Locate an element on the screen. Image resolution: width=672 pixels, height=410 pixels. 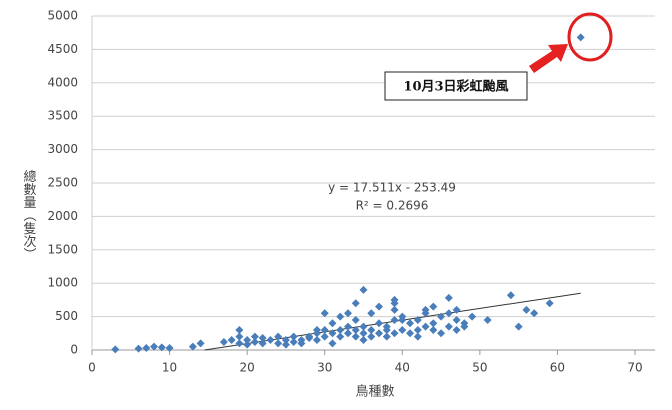
y-tick-label: 1000 is located at coordinates (62, 283).